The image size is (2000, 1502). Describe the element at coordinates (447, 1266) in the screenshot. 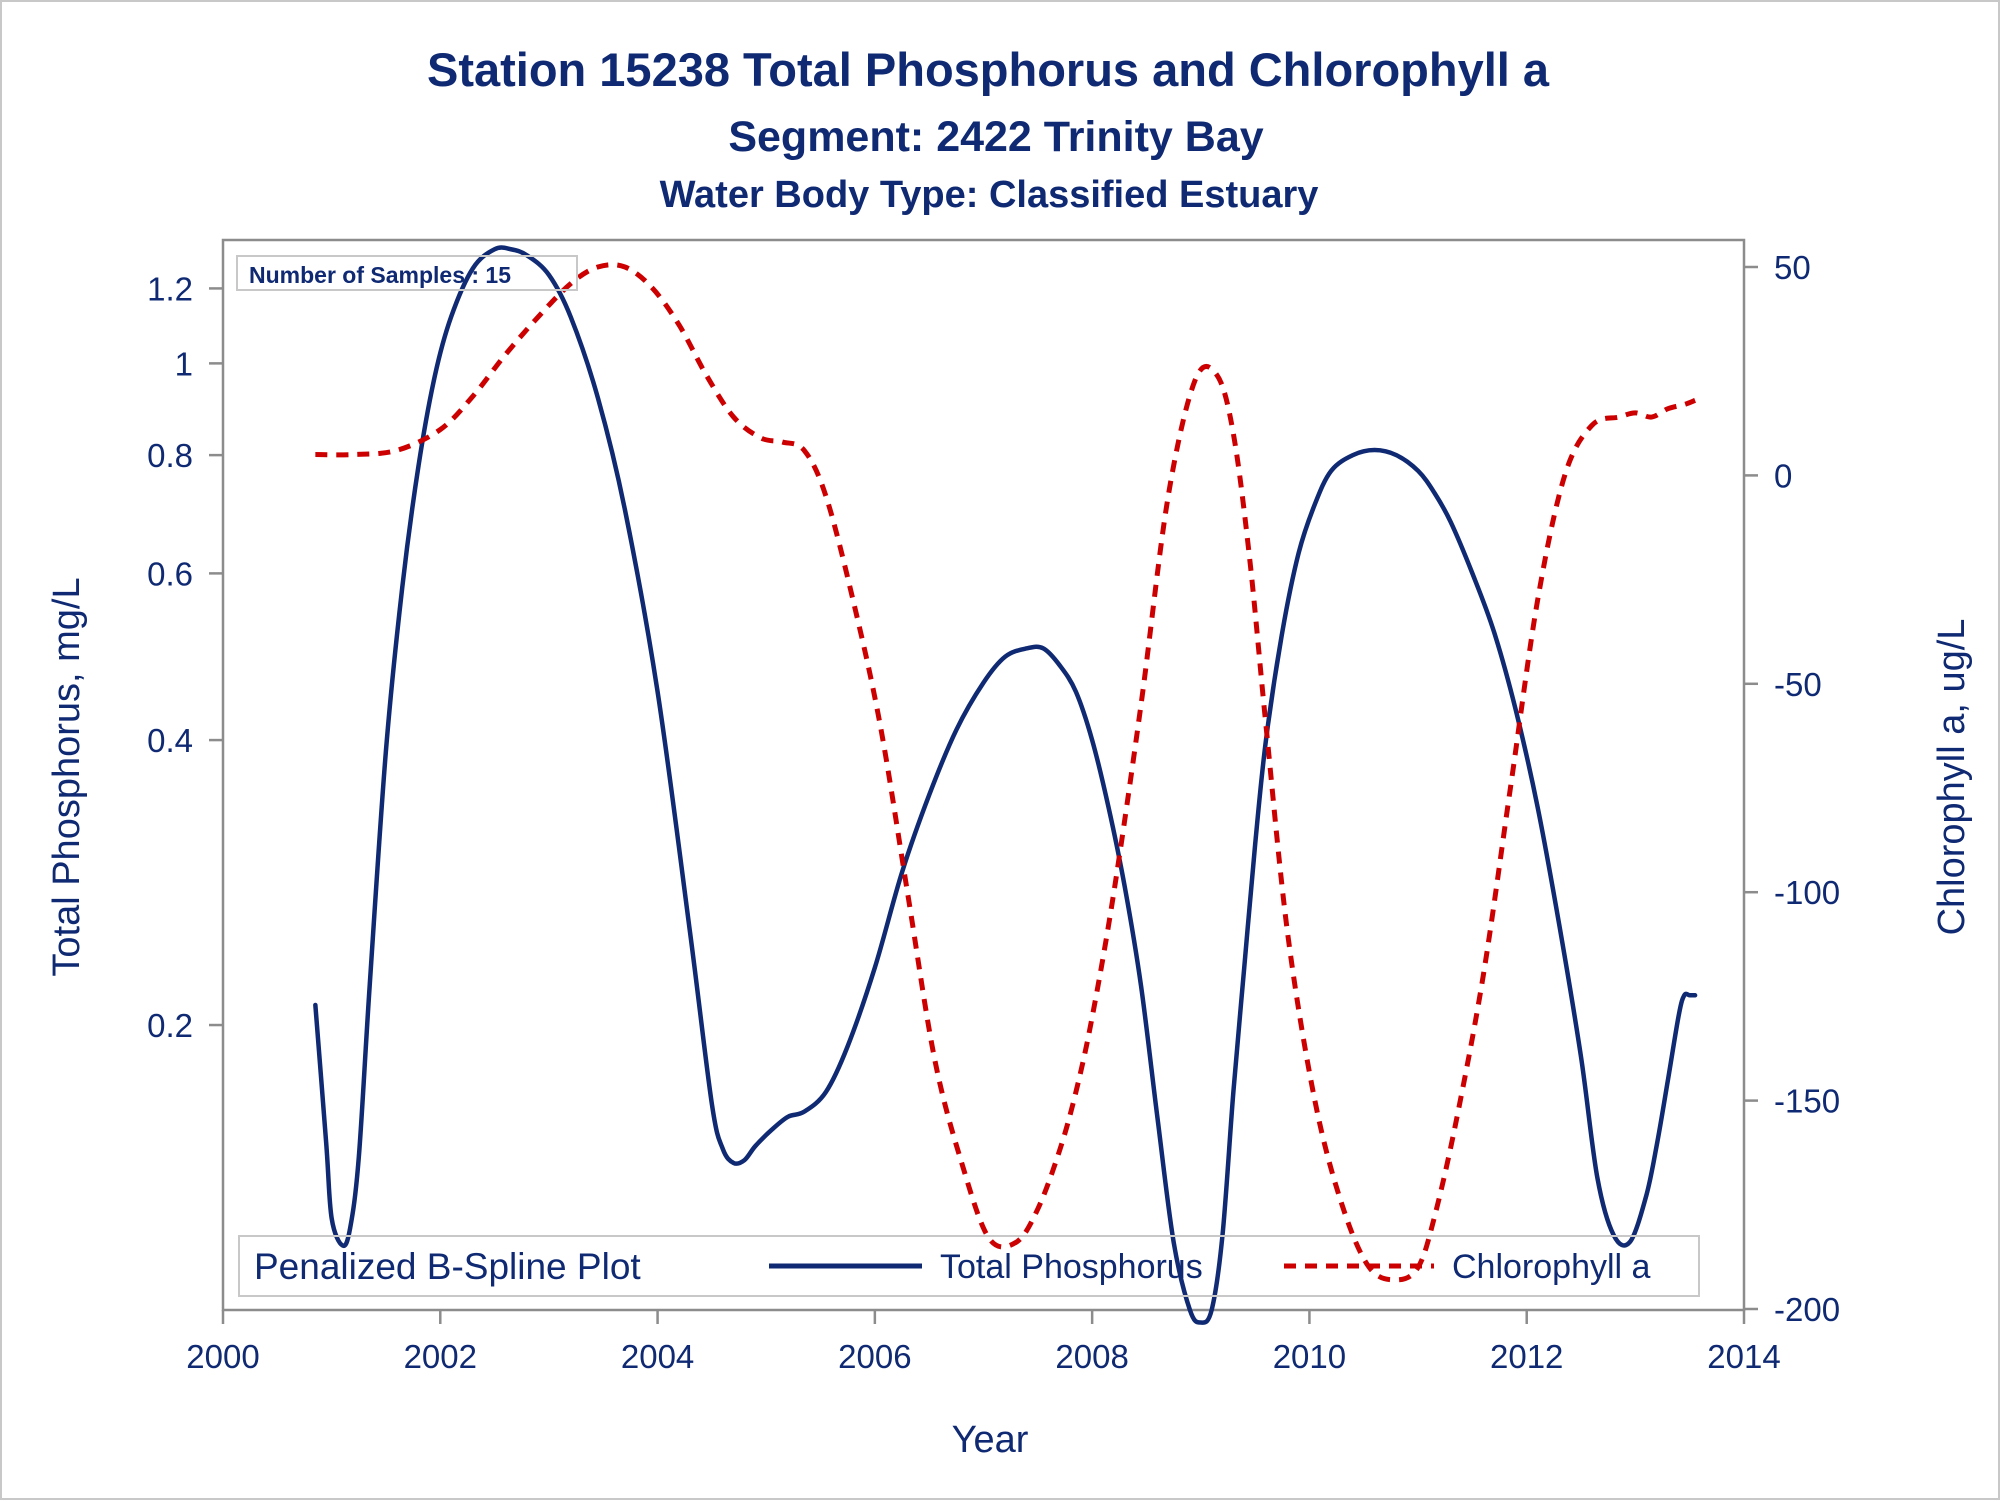

I see `legend-title: Penalized B-Spline Plot` at that location.